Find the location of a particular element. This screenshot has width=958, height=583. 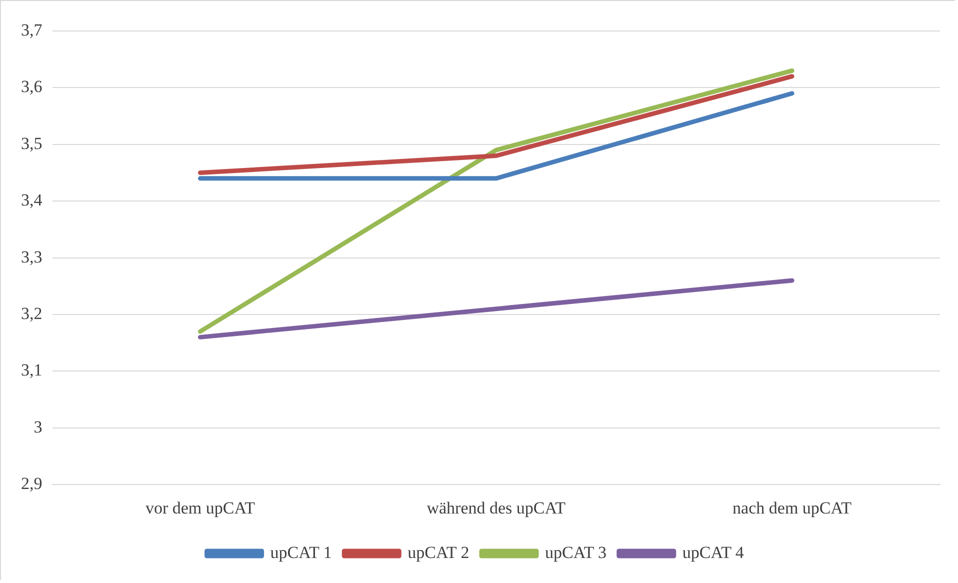

y-tick-label: 3,1 is located at coordinates (31, 370).